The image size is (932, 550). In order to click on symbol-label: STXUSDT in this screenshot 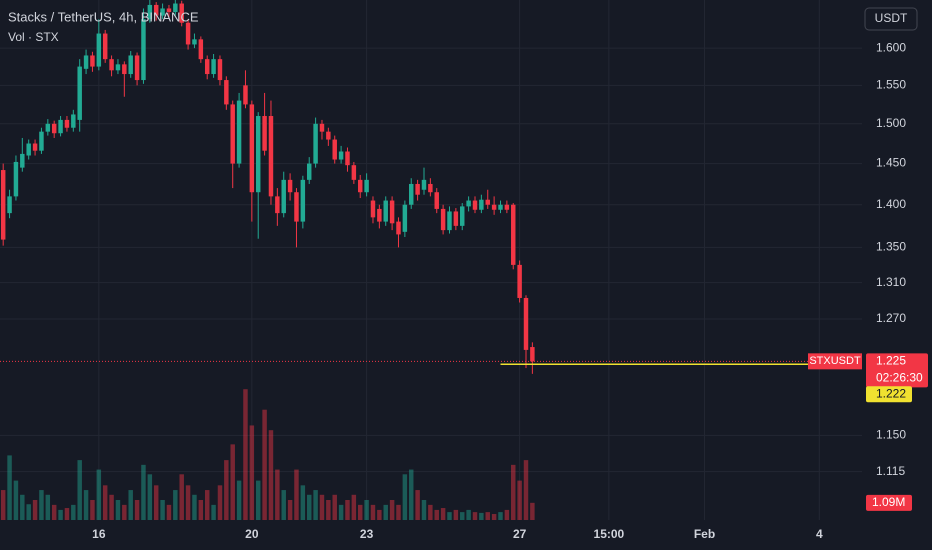, I will do `click(835, 361)`.